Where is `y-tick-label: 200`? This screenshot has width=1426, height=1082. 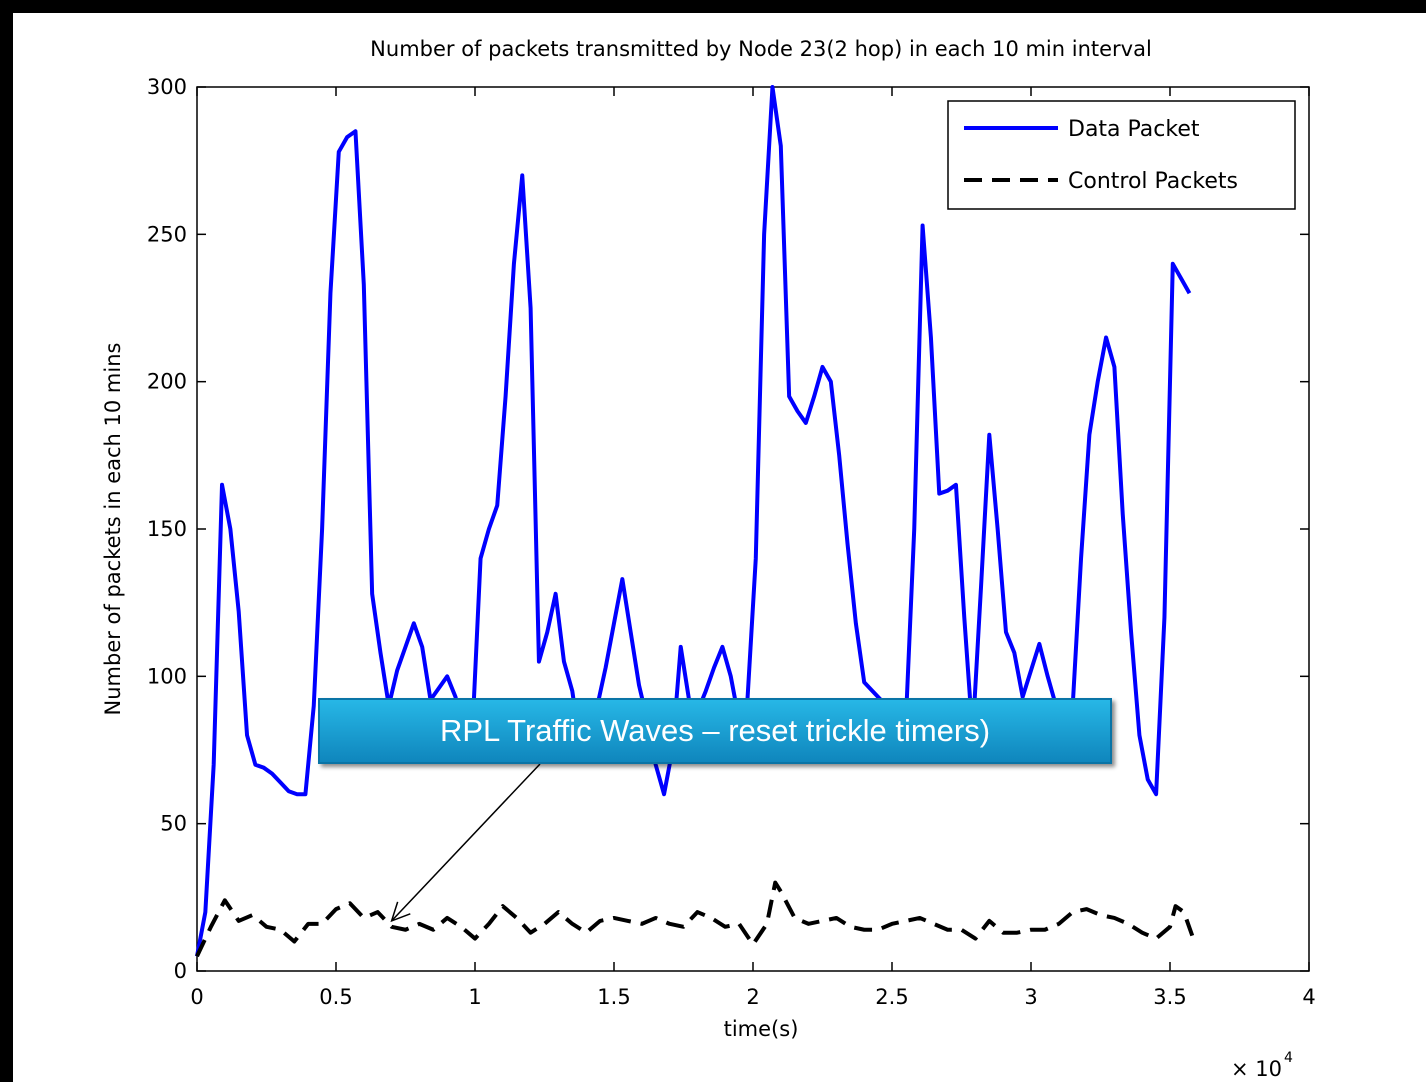 y-tick-label: 200 is located at coordinates (167, 382).